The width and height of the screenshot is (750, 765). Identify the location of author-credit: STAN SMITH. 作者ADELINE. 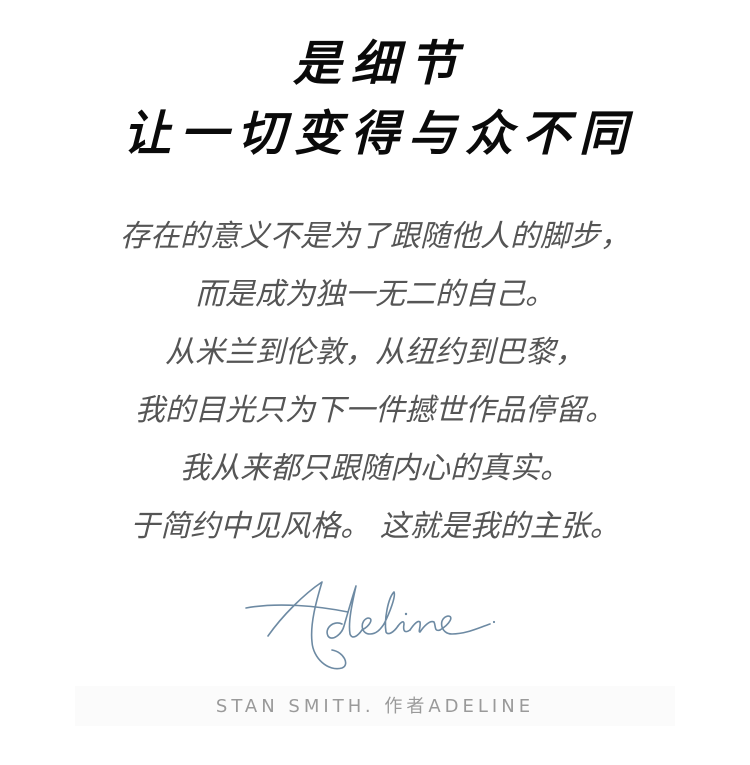
(375, 706).